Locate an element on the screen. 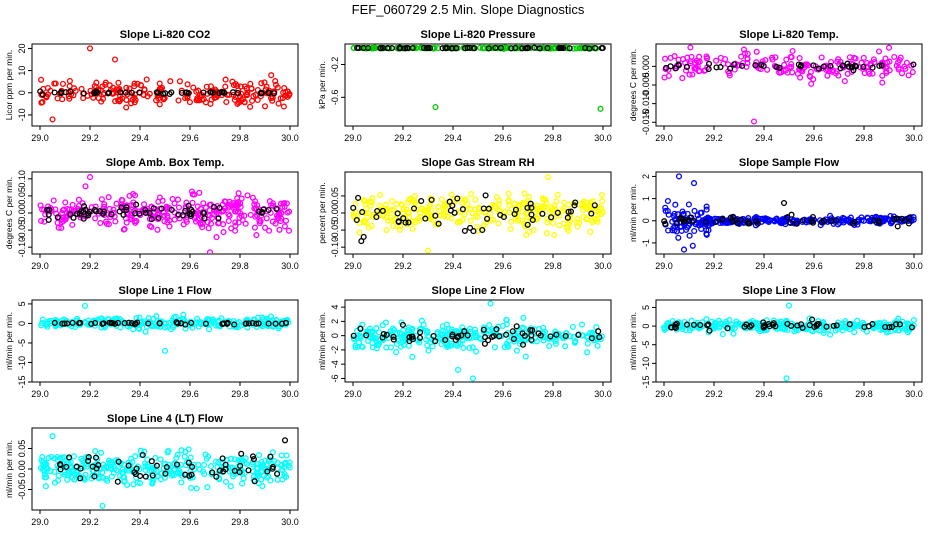 Image resolution: width=936 pixels, height=540 pixels. x-tick-label: 30.0 is located at coordinates (603, 394).